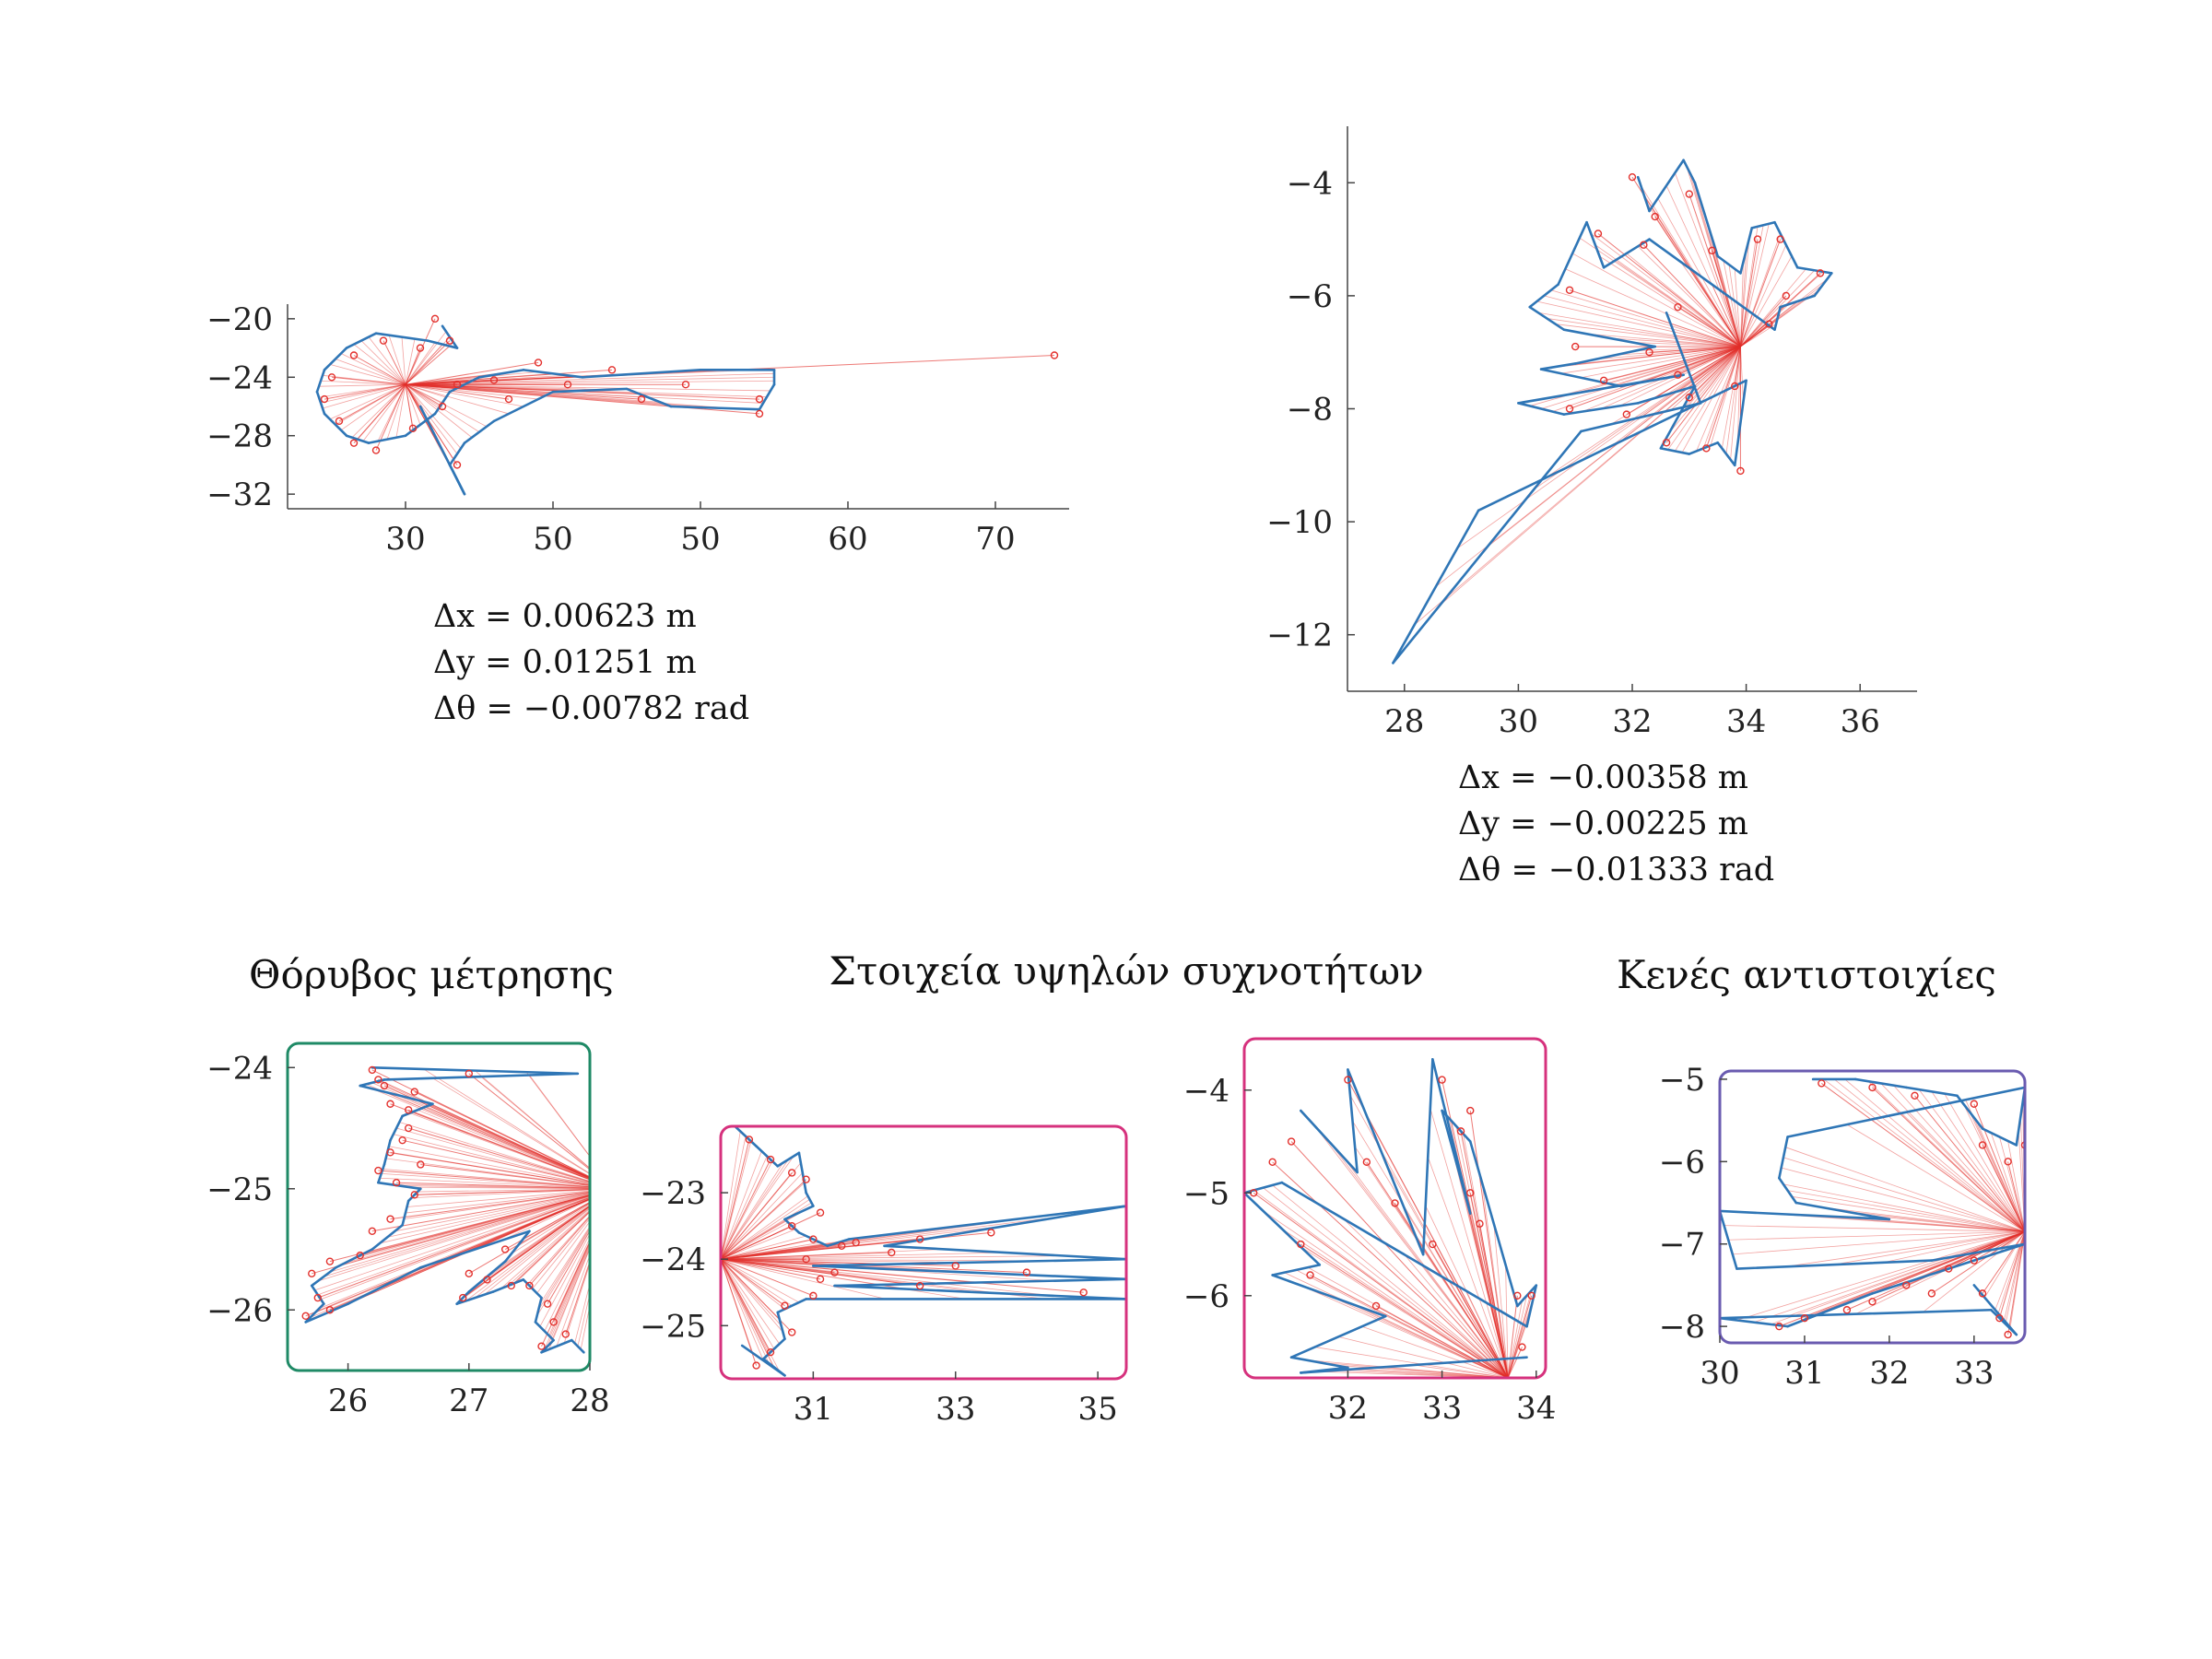 This screenshot has width=2212, height=1659. I want to click on title-gaps: Κενές αντιστοιχίες, so click(1806, 974).